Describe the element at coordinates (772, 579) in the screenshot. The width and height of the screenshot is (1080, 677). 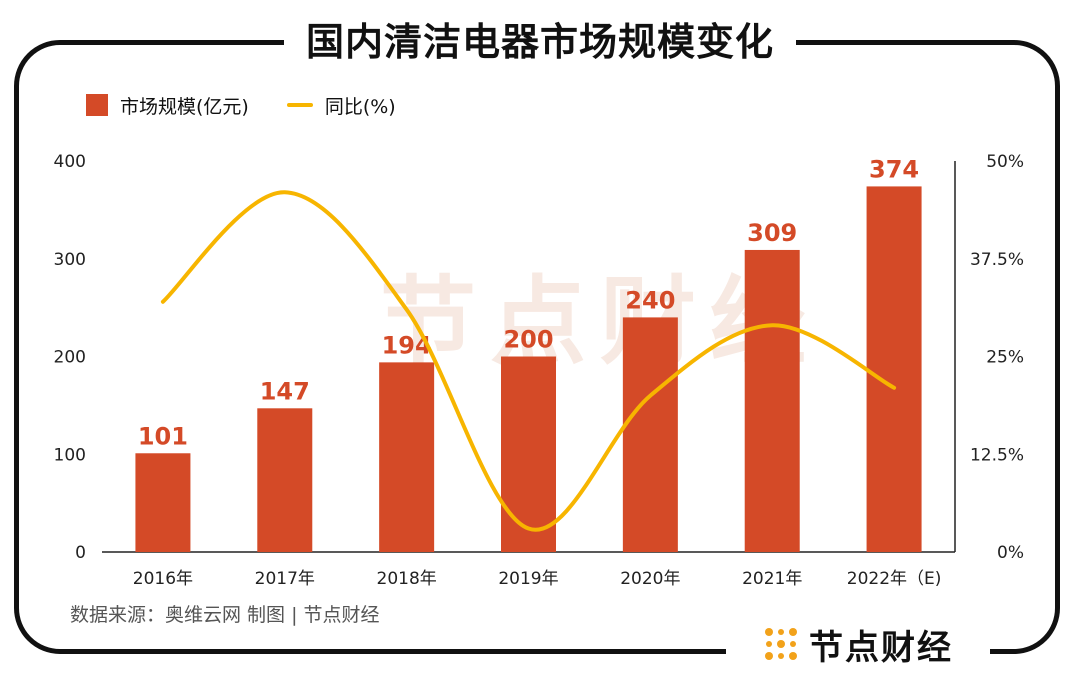
I see `x-tick-label: 2021年` at that location.